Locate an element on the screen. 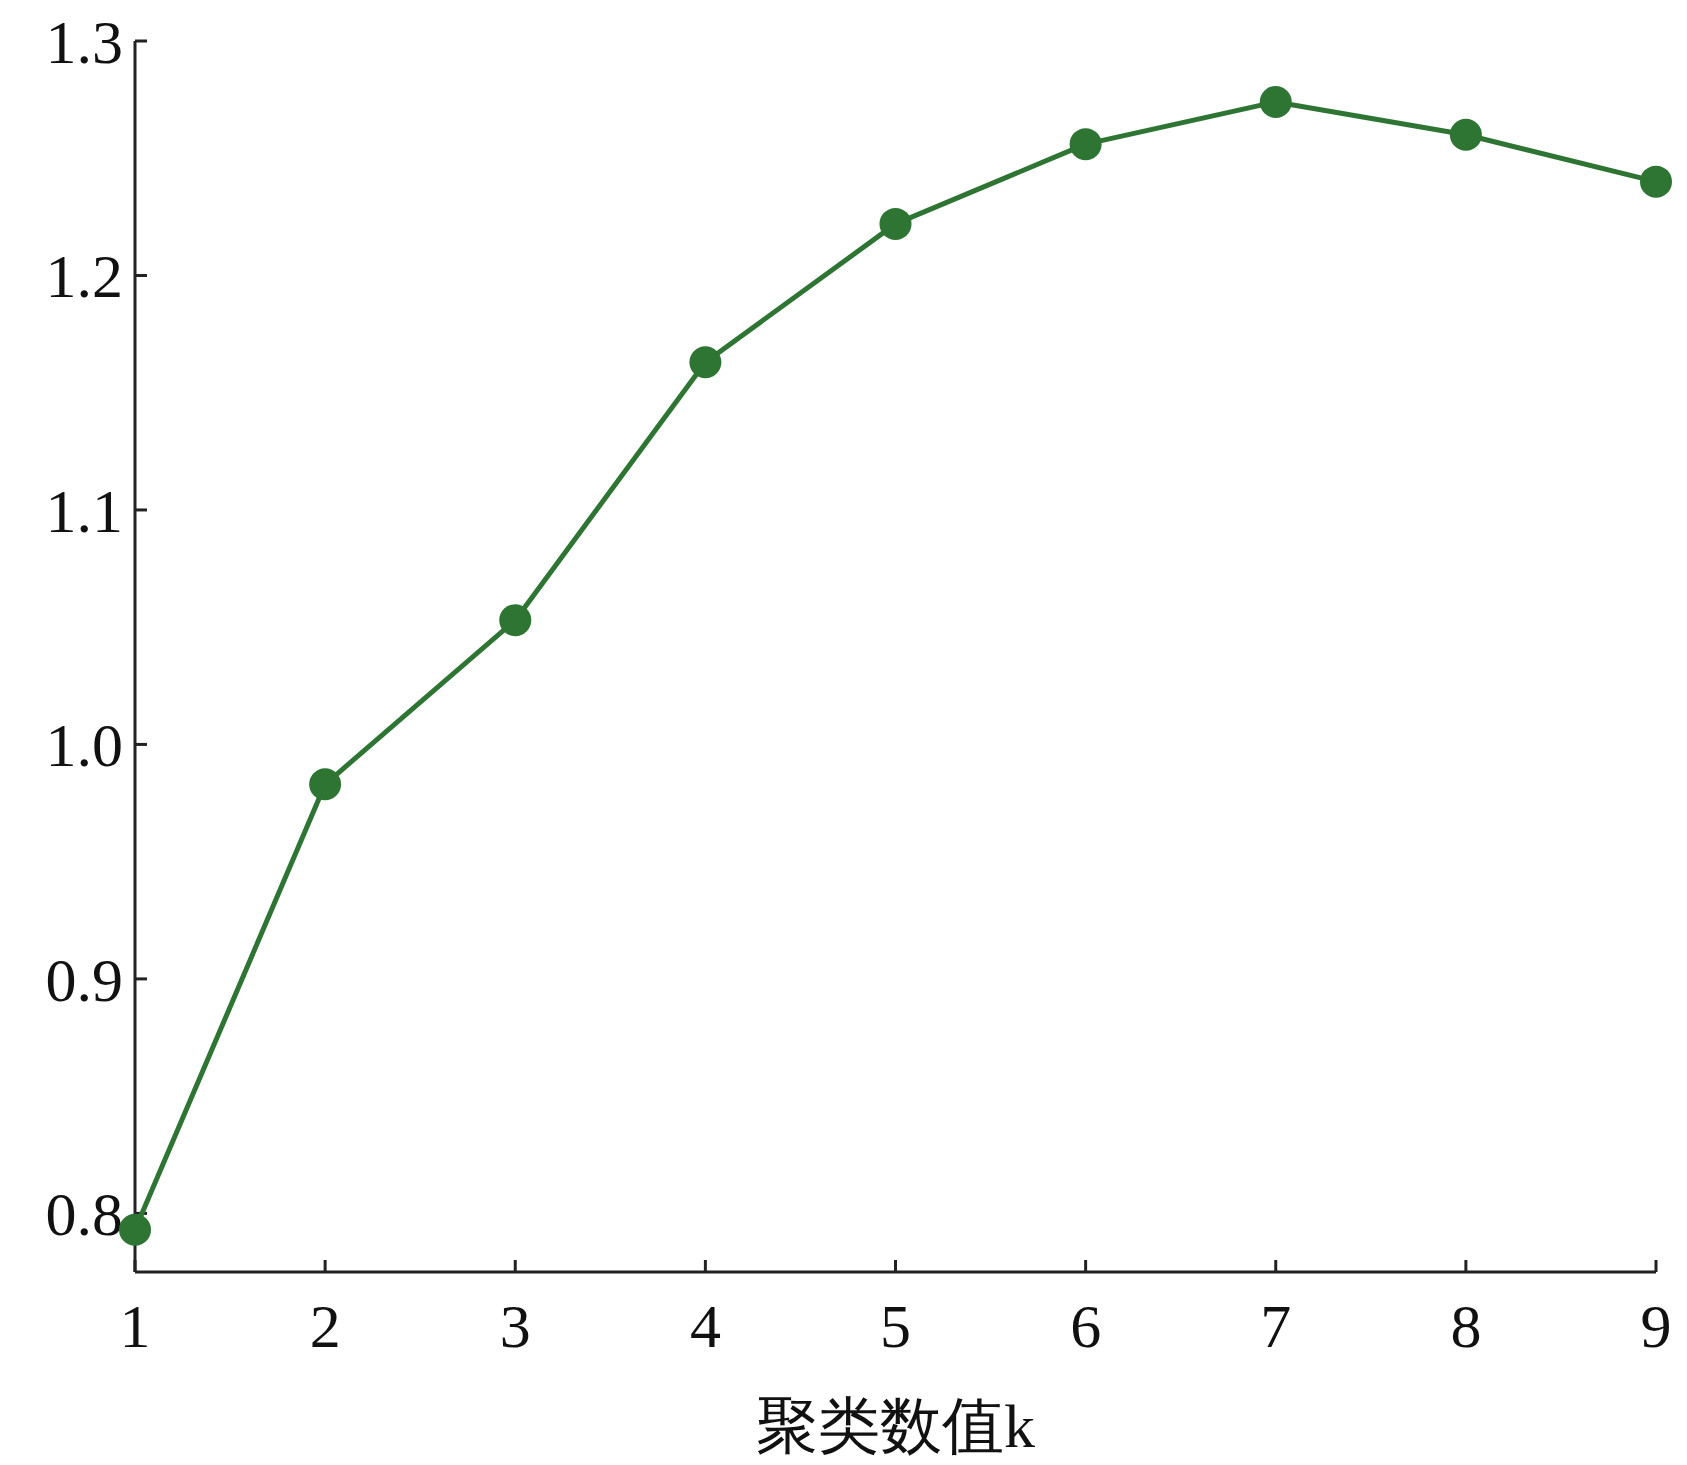 The image size is (1687, 1465). x-tick-label: 7 is located at coordinates (1276, 1326).